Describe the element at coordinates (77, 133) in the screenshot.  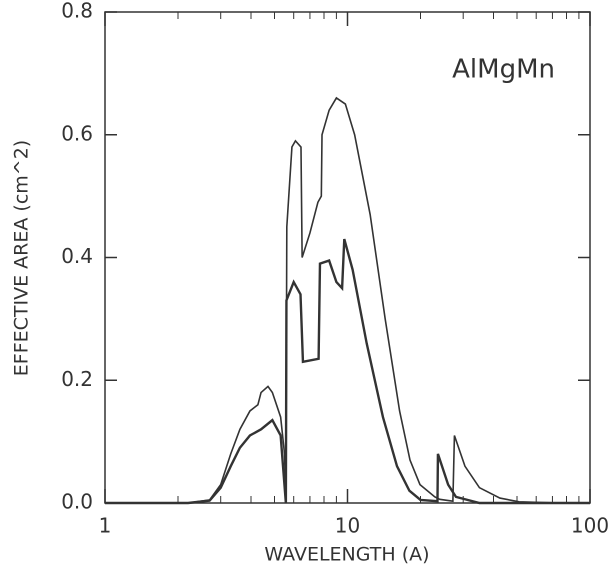
I see `y-tick-label: 0.6` at that location.